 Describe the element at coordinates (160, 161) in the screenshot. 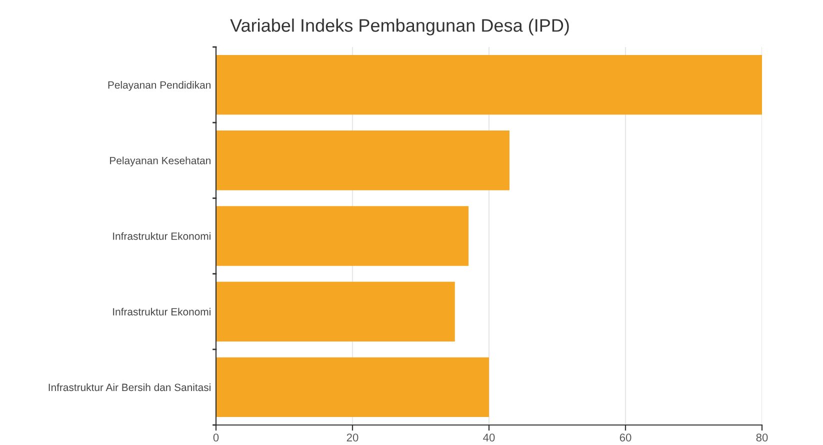

I see `y-tick-label: Pelayanan Kesehatan` at that location.